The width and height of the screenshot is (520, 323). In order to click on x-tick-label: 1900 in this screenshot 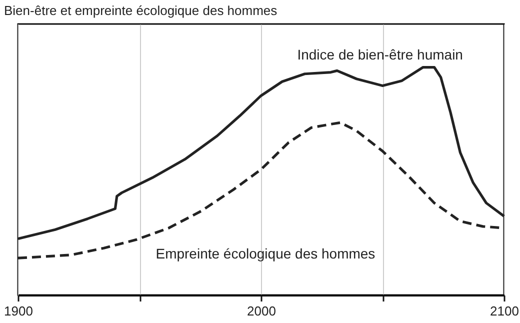, I will do `click(18, 311)`.